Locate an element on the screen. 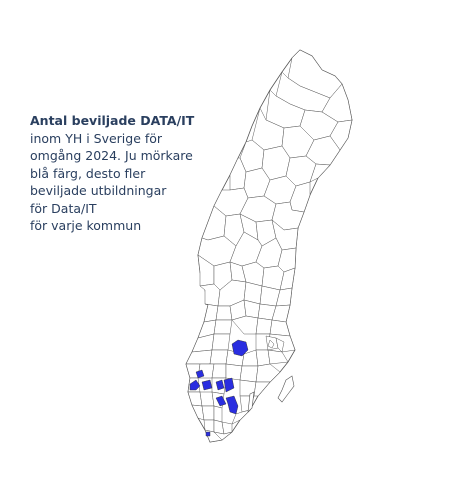 This screenshot has width=470, height=500. map-title-bold: Antal beviljade DATA/IT is located at coordinates (112, 120).